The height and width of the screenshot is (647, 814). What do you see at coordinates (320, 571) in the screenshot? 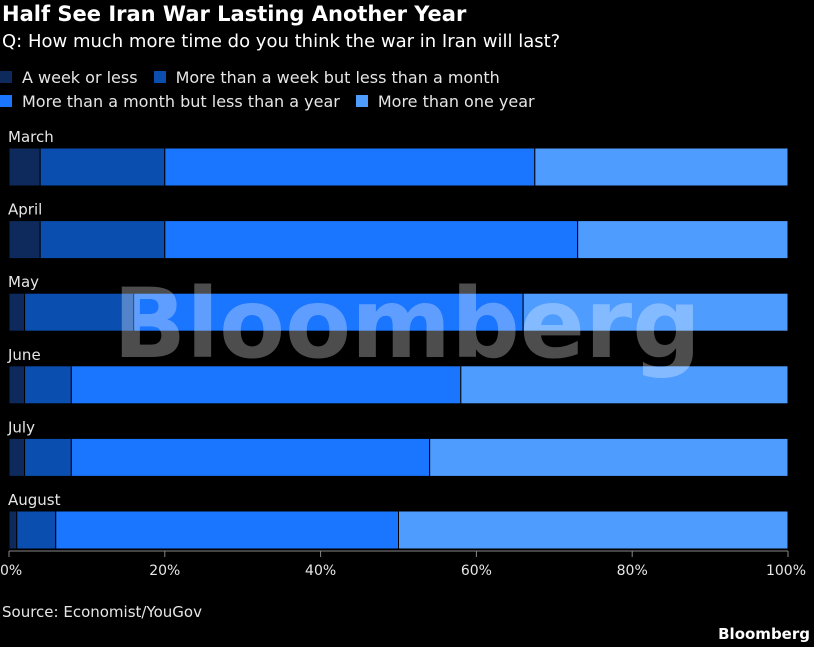
I see `x-tick-label: 40%` at bounding box center [320, 571].